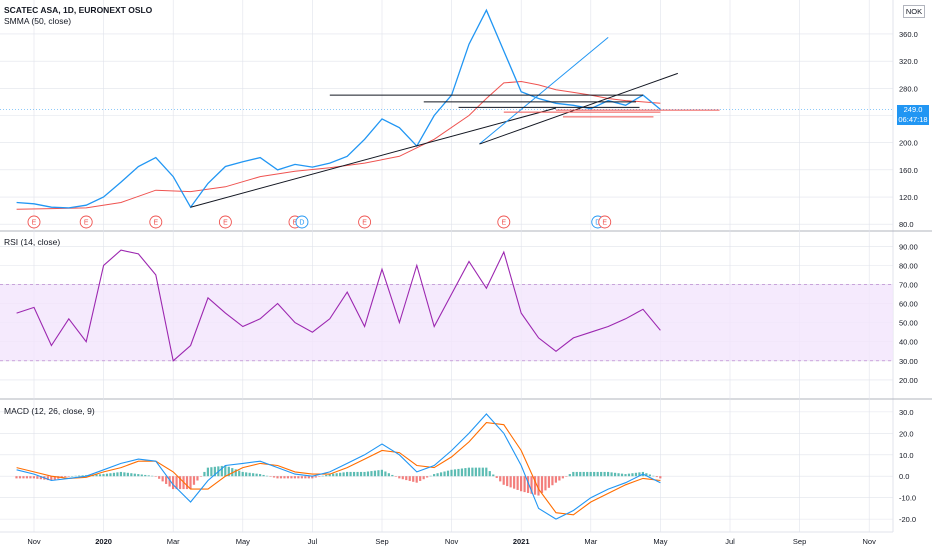 The width and height of the screenshot is (932, 550). Describe the element at coordinates (34, 541) in the screenshot. I see `x-tick-label: Nov` at that location.